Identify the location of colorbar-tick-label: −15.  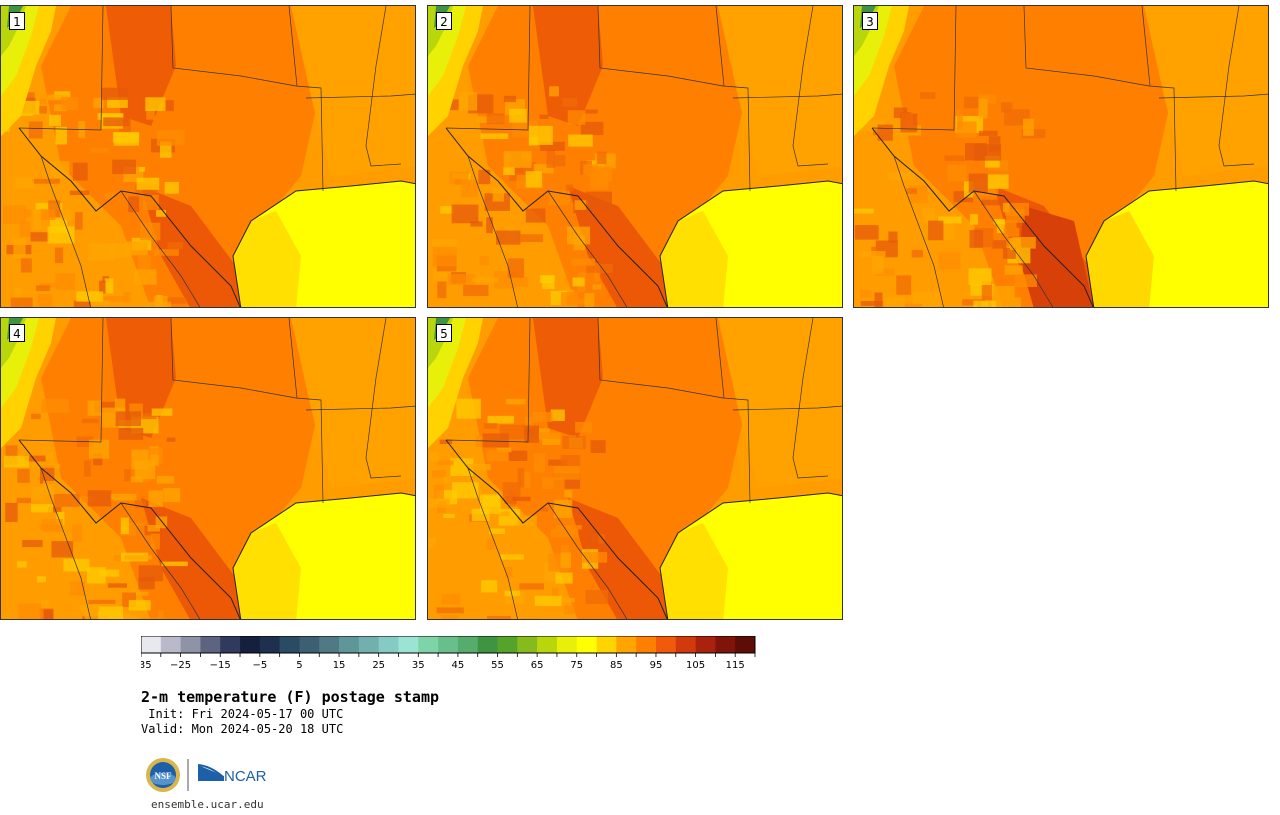
(220, 665).